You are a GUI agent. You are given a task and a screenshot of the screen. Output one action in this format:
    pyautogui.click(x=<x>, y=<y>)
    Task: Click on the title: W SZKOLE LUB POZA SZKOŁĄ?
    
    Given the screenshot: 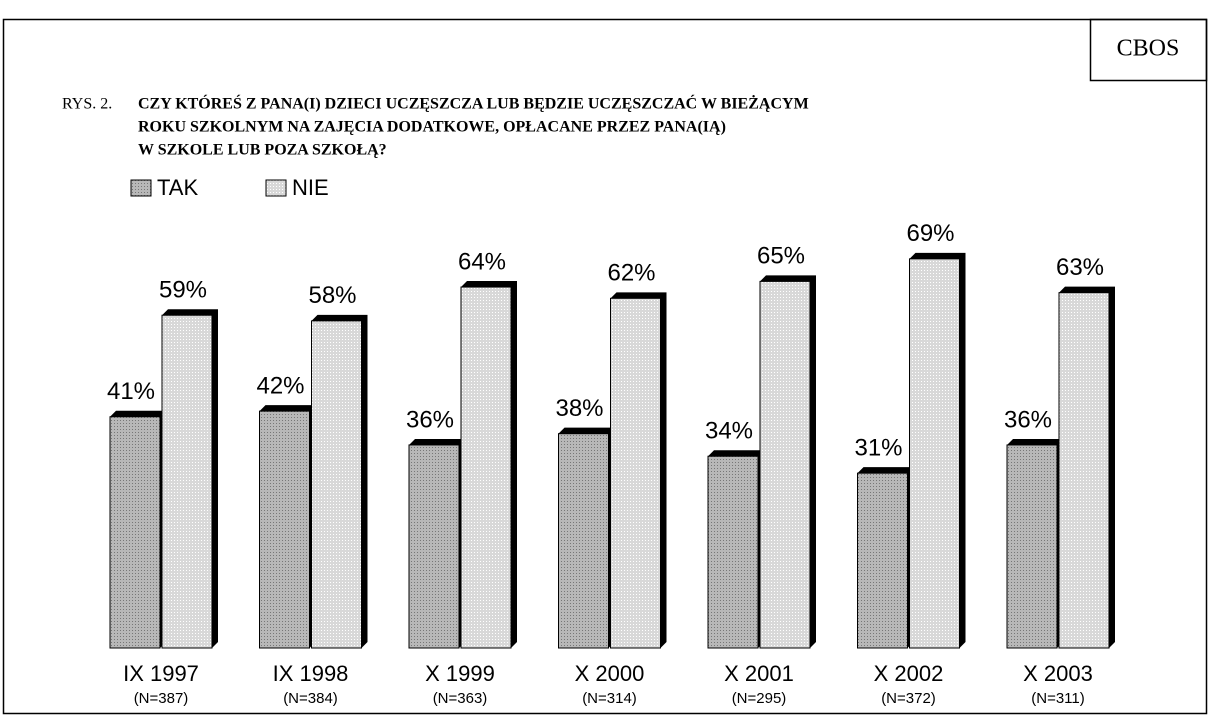 What is the action you would take?
    pyautogui.click(x=262, y=150)
    